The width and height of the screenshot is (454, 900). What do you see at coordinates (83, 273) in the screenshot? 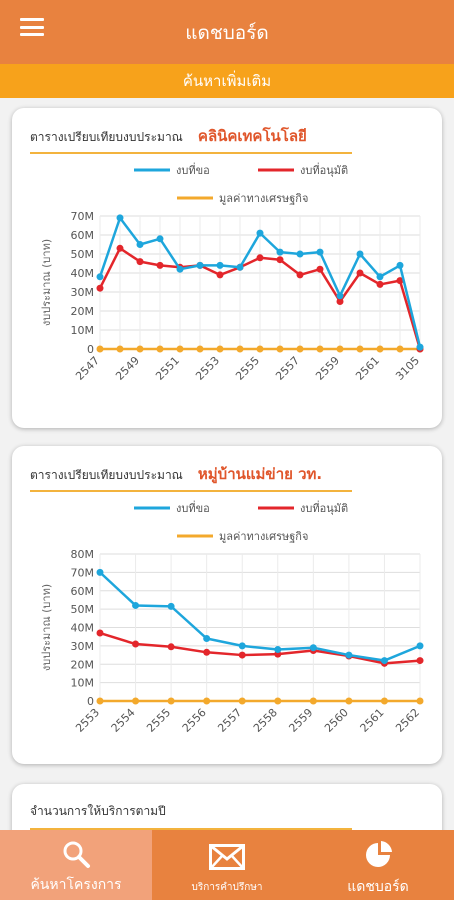
I see `y-tick-label: 40M` at bounding box center [83, 273].